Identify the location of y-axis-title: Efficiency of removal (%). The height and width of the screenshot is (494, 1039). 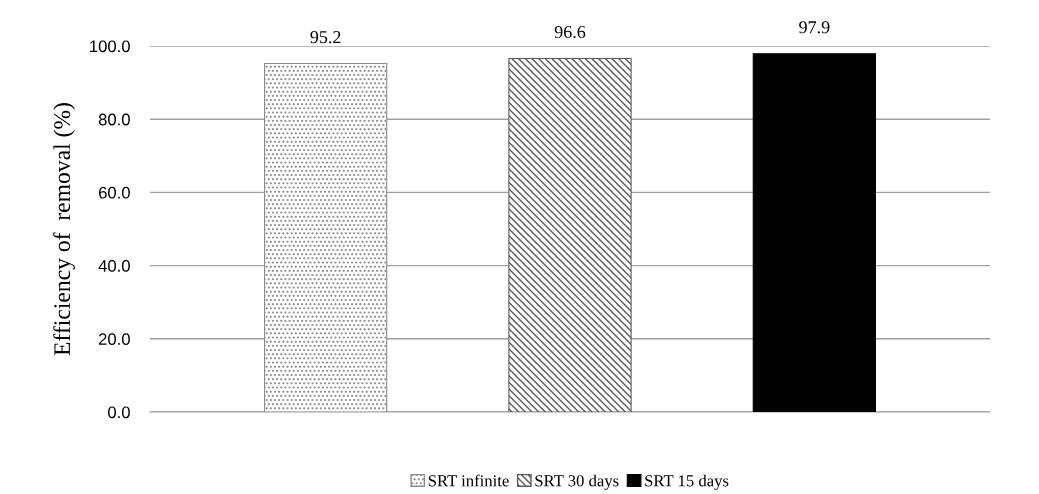
(64, 229).